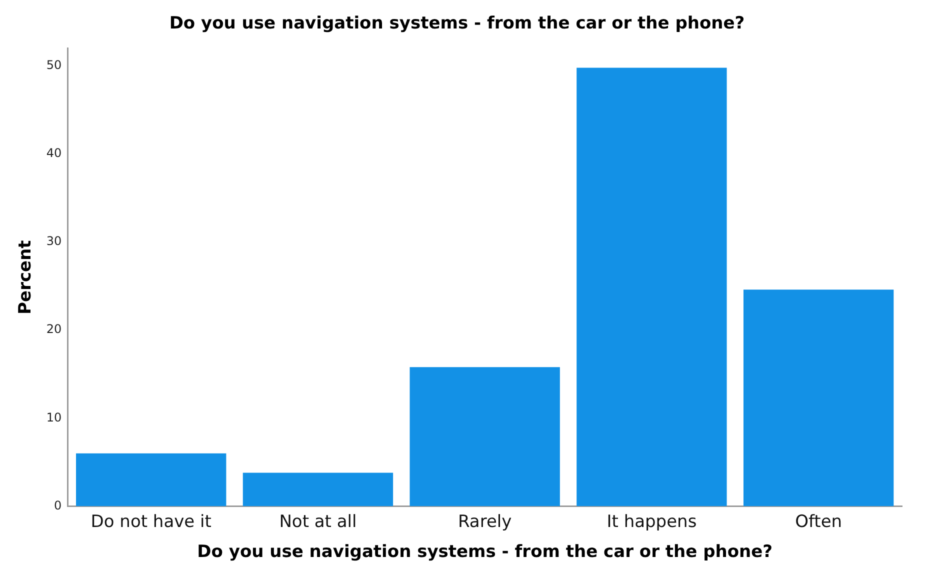  Describe the element at coordinates (151, 522) in the screenshot. I see `x-tick-label: Do not have it` at that location.